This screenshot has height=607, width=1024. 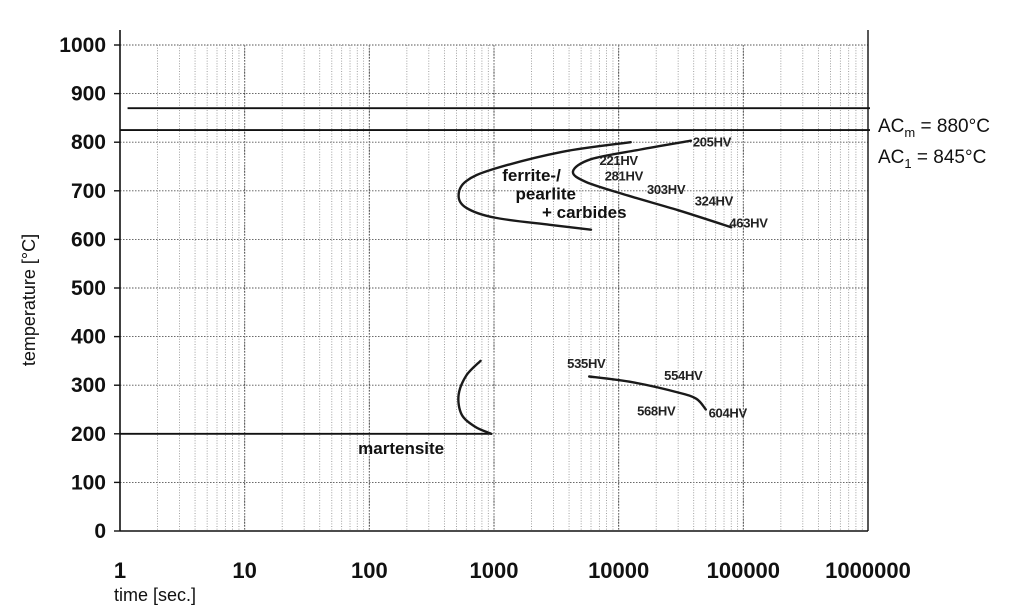 What do you see at coordinates (88, 288) in the screenshot?
I see `y-tick-label: 500` at bounding box center [88, 288].